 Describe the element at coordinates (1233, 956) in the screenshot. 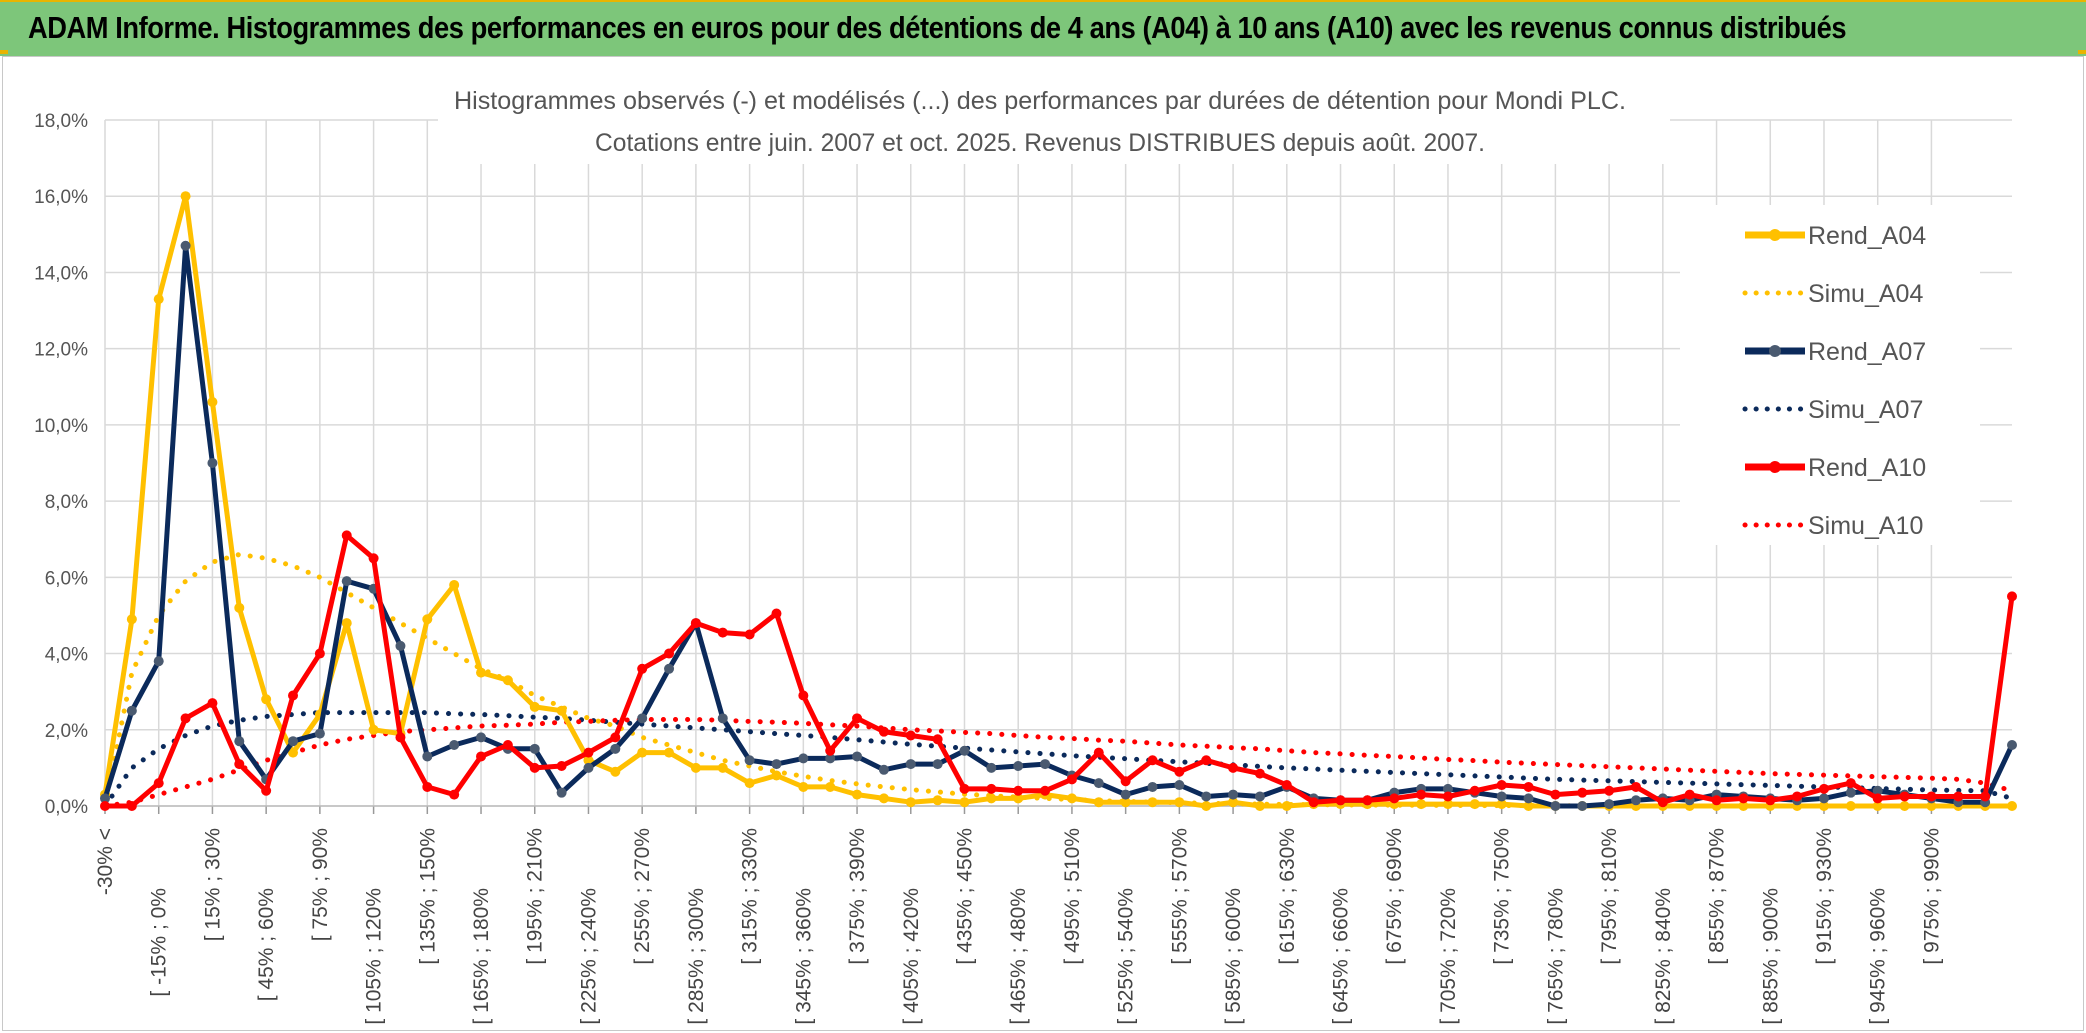

I see `x-tick-label: [ 585% ; 600%` at that location.